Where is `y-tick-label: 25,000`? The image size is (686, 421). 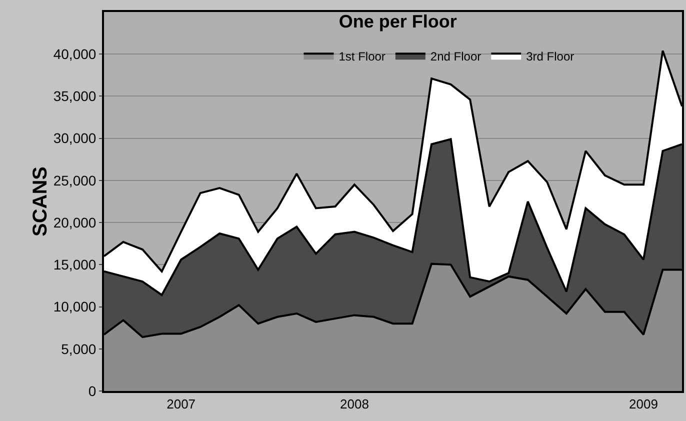
y-tick-label: 25,000 is located at coordinates (74, 180).